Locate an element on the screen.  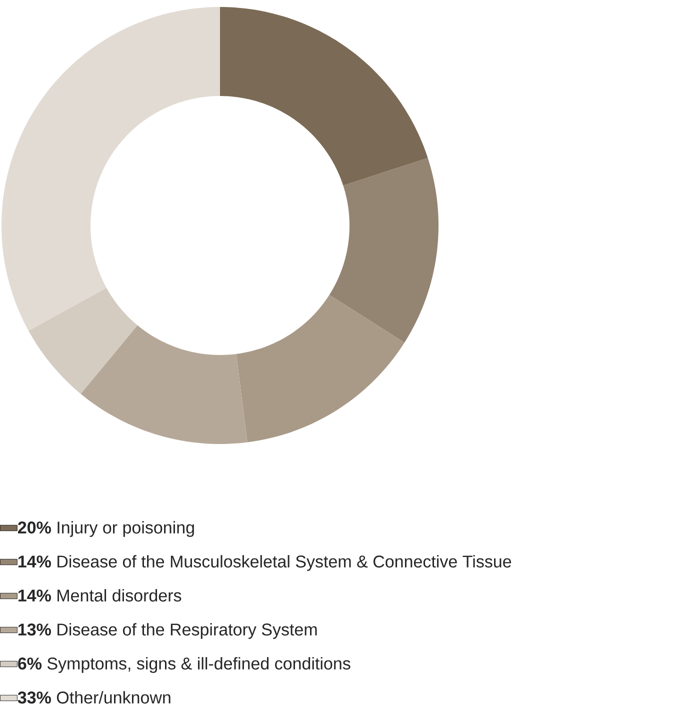
data-label: 6% is located at coordinates (30, 664).